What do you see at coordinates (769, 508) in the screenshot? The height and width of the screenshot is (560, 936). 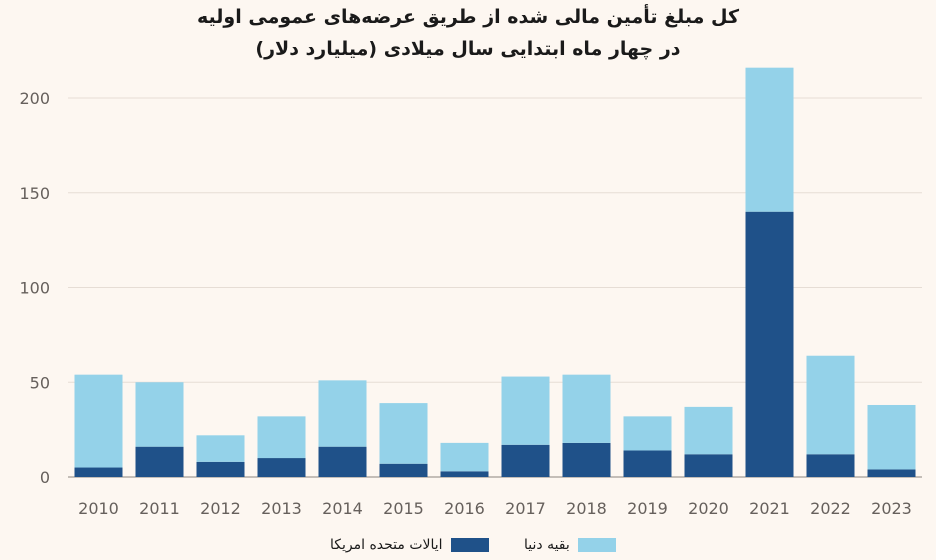 I see `x-tick-label-2021: 2021` at bounding box center [769, 508].